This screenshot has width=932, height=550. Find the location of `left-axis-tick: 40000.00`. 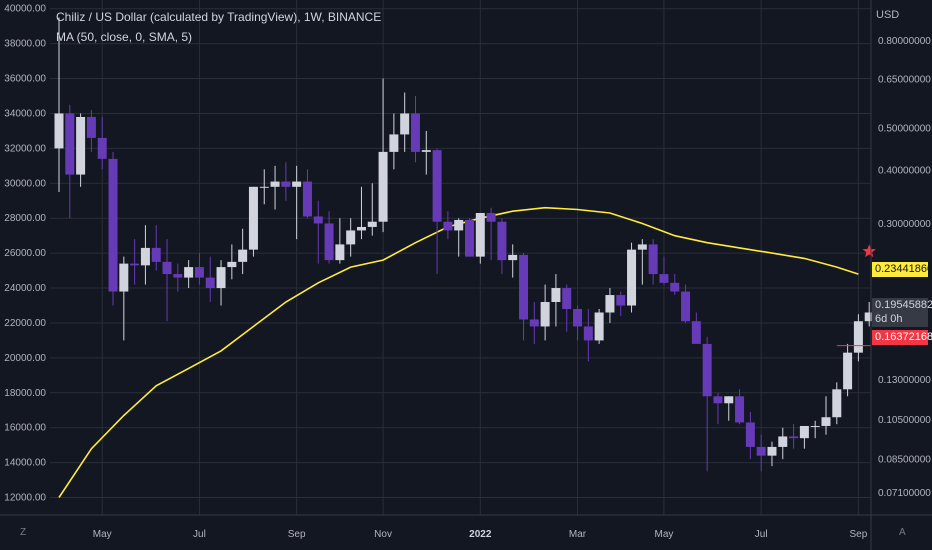

left-axis-tick: 40000.00 is located at coordinates (25, 9).